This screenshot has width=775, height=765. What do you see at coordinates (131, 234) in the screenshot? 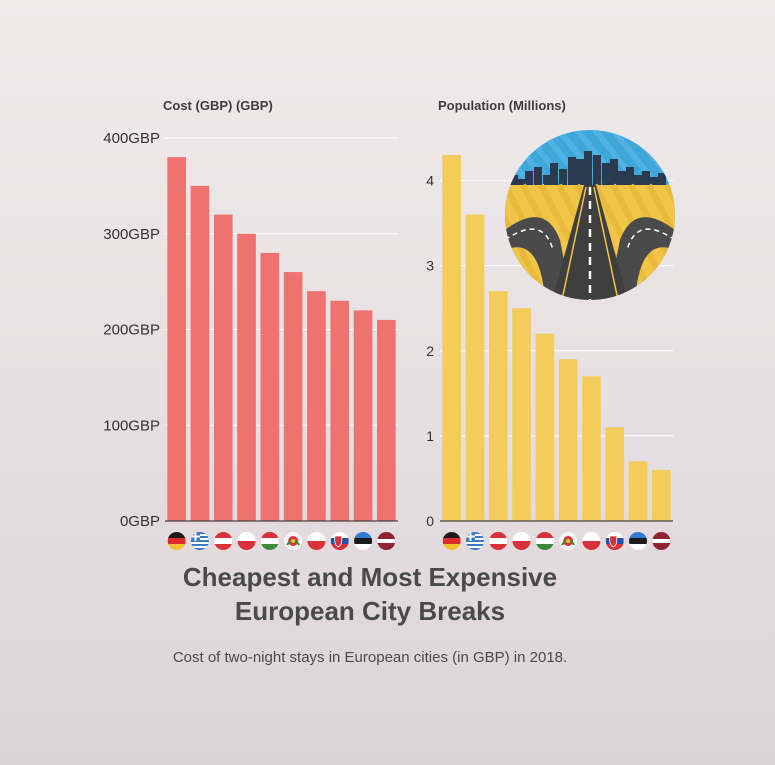
I see `y-tick-label: 300GBP` at bounding box center [131, 234].